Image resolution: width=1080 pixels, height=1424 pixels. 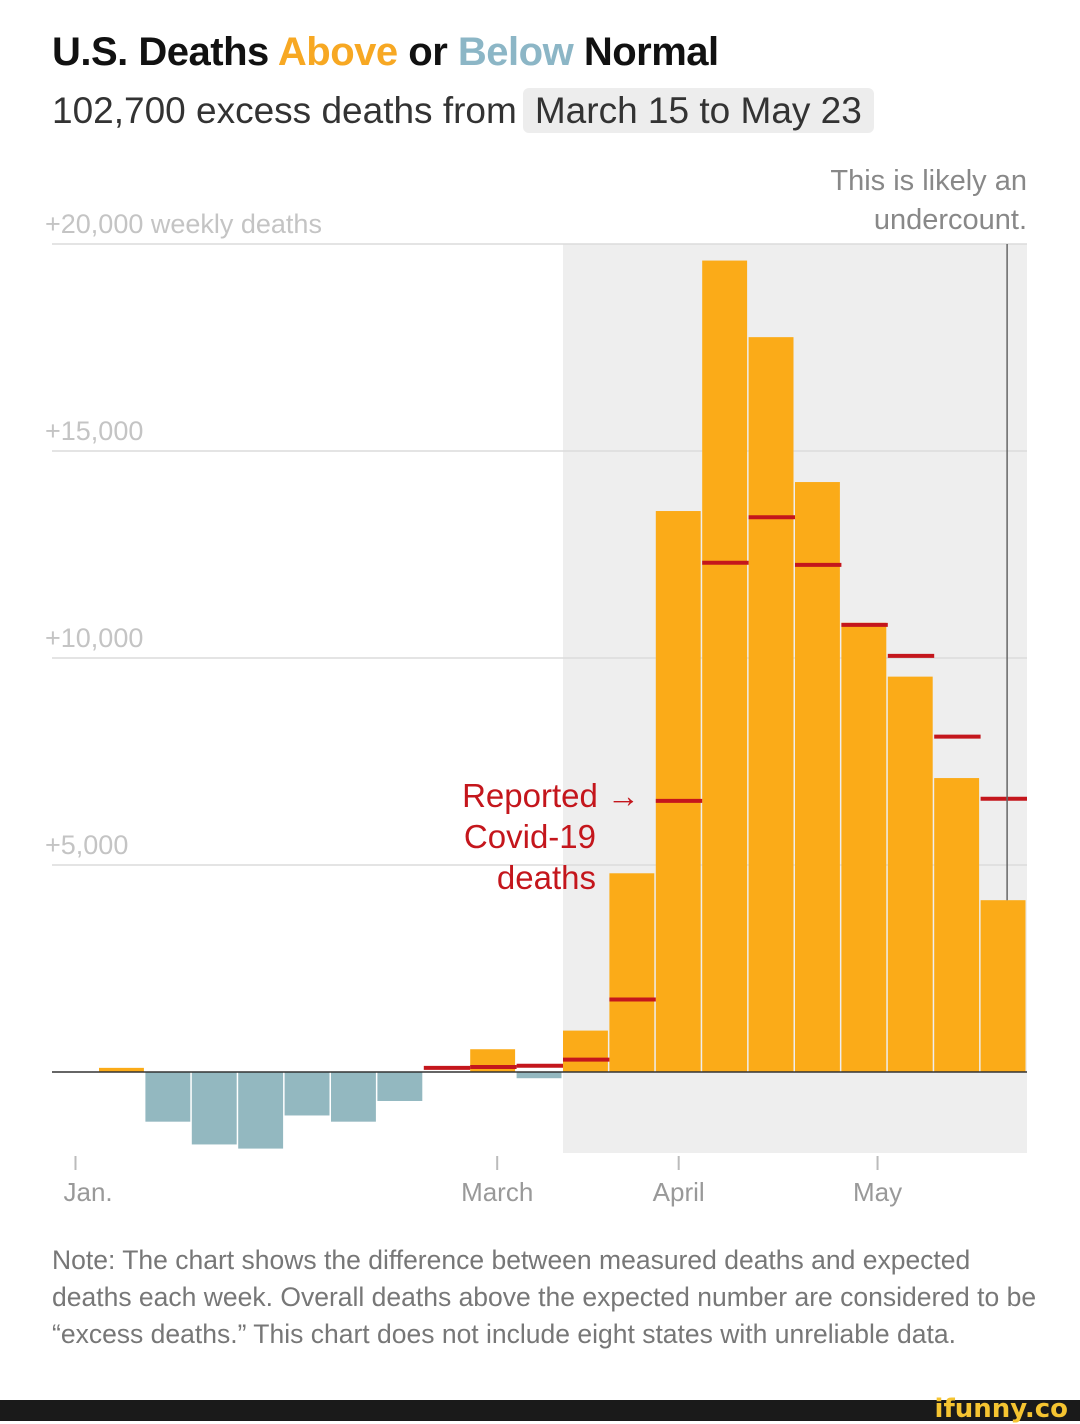 What do you see at coordinates (427, 52) in the screenshot?
I see `title-part: or` at bounding box center [427, 52].